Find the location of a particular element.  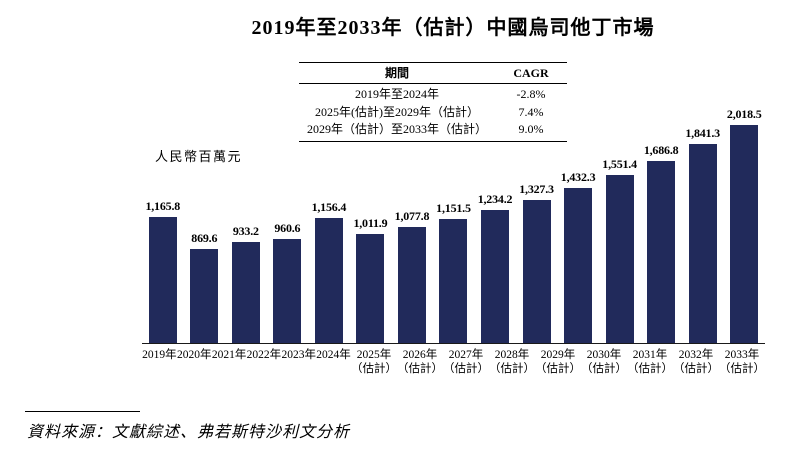

bar-value-label: 1,011.9 is located at coordinates (370, 222).